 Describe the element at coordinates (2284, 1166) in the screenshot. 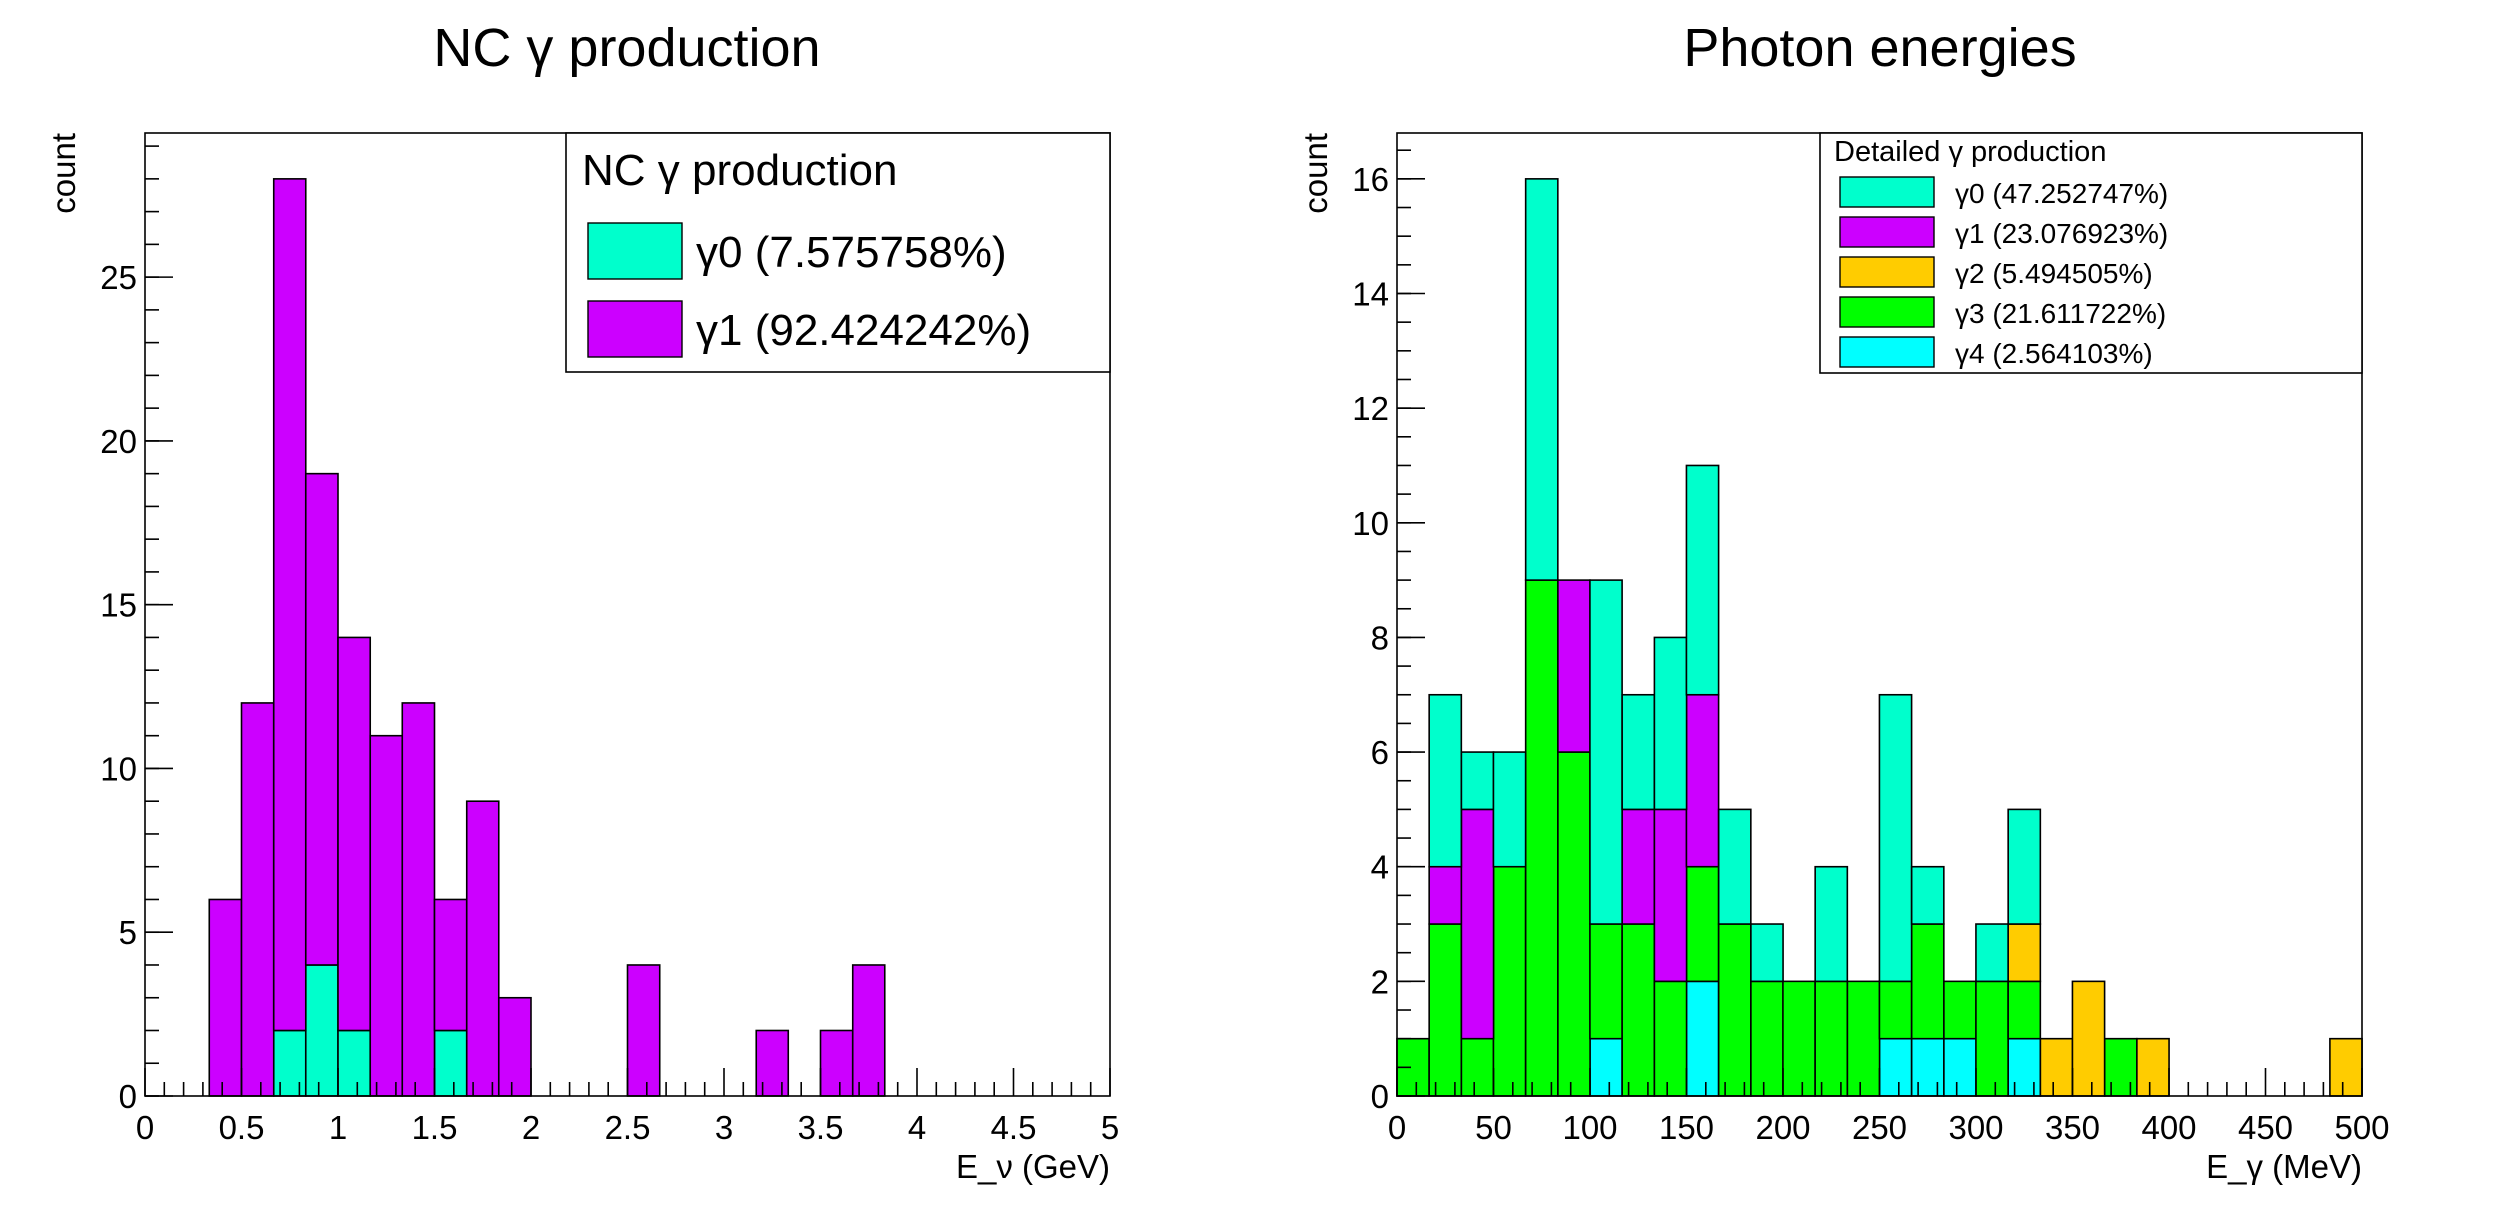

I see `x-axis-label: E_γ (MeV)` at that location.